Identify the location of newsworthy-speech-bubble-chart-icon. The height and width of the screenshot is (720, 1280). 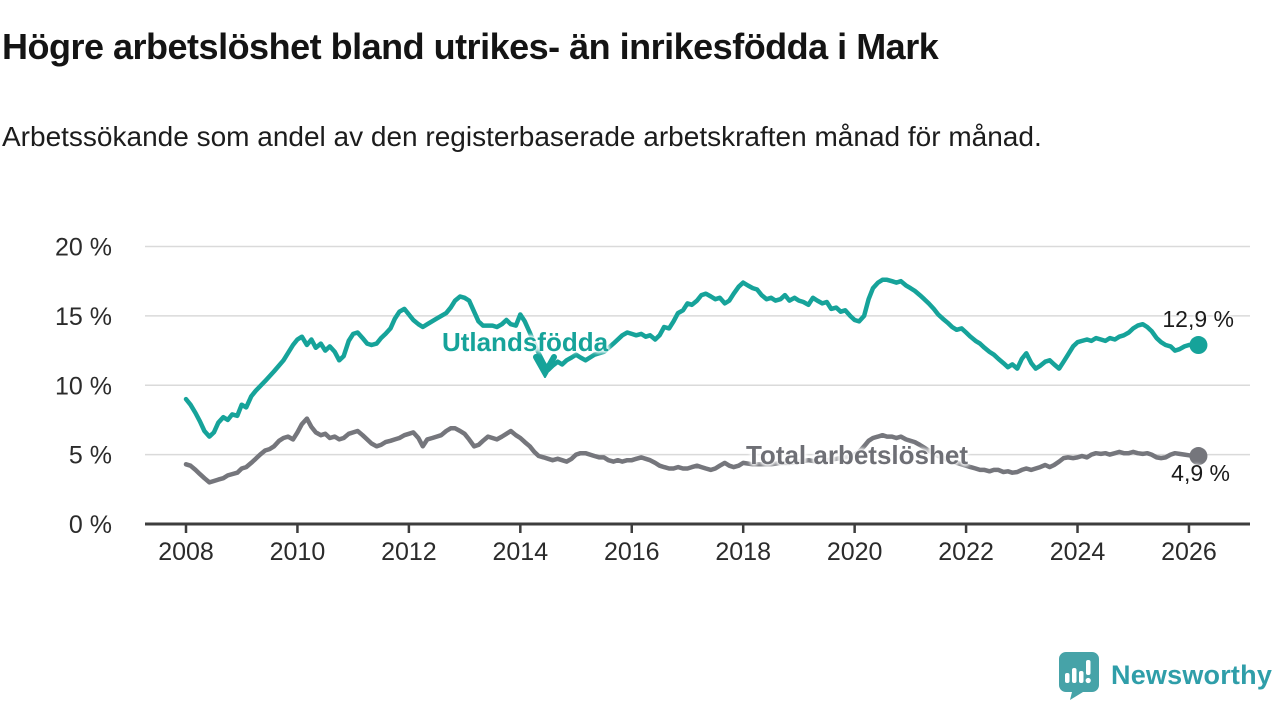
(1078, 675).